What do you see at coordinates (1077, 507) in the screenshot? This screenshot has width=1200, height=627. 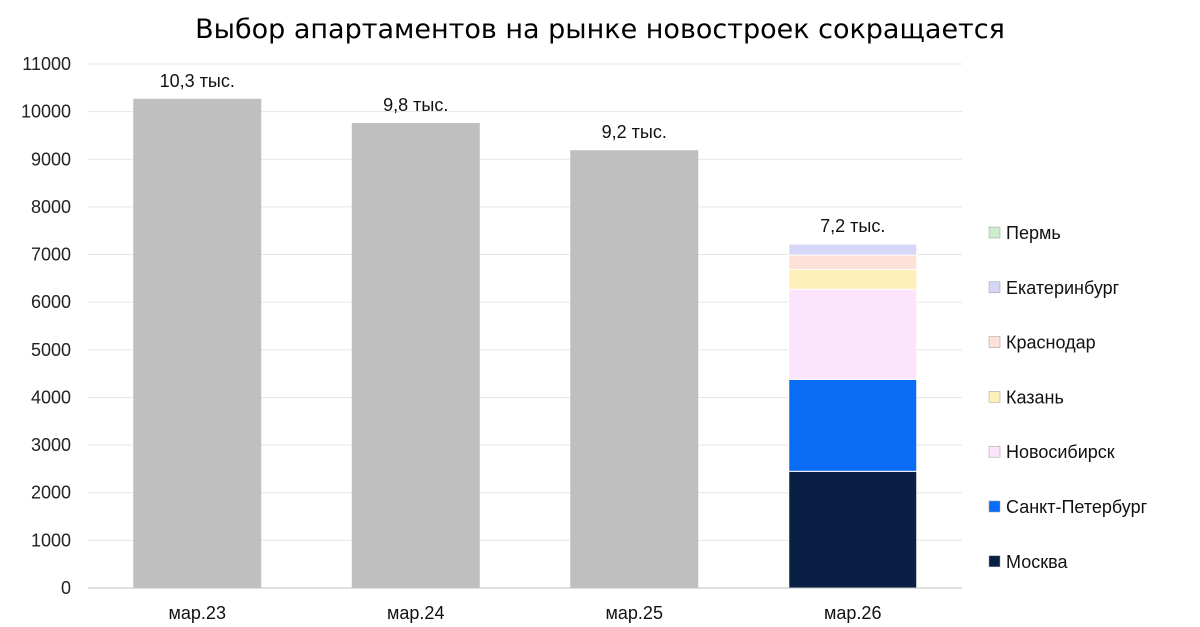 I see `legend-label: Санкт-Петербург` at bounding box center [1077, 507].